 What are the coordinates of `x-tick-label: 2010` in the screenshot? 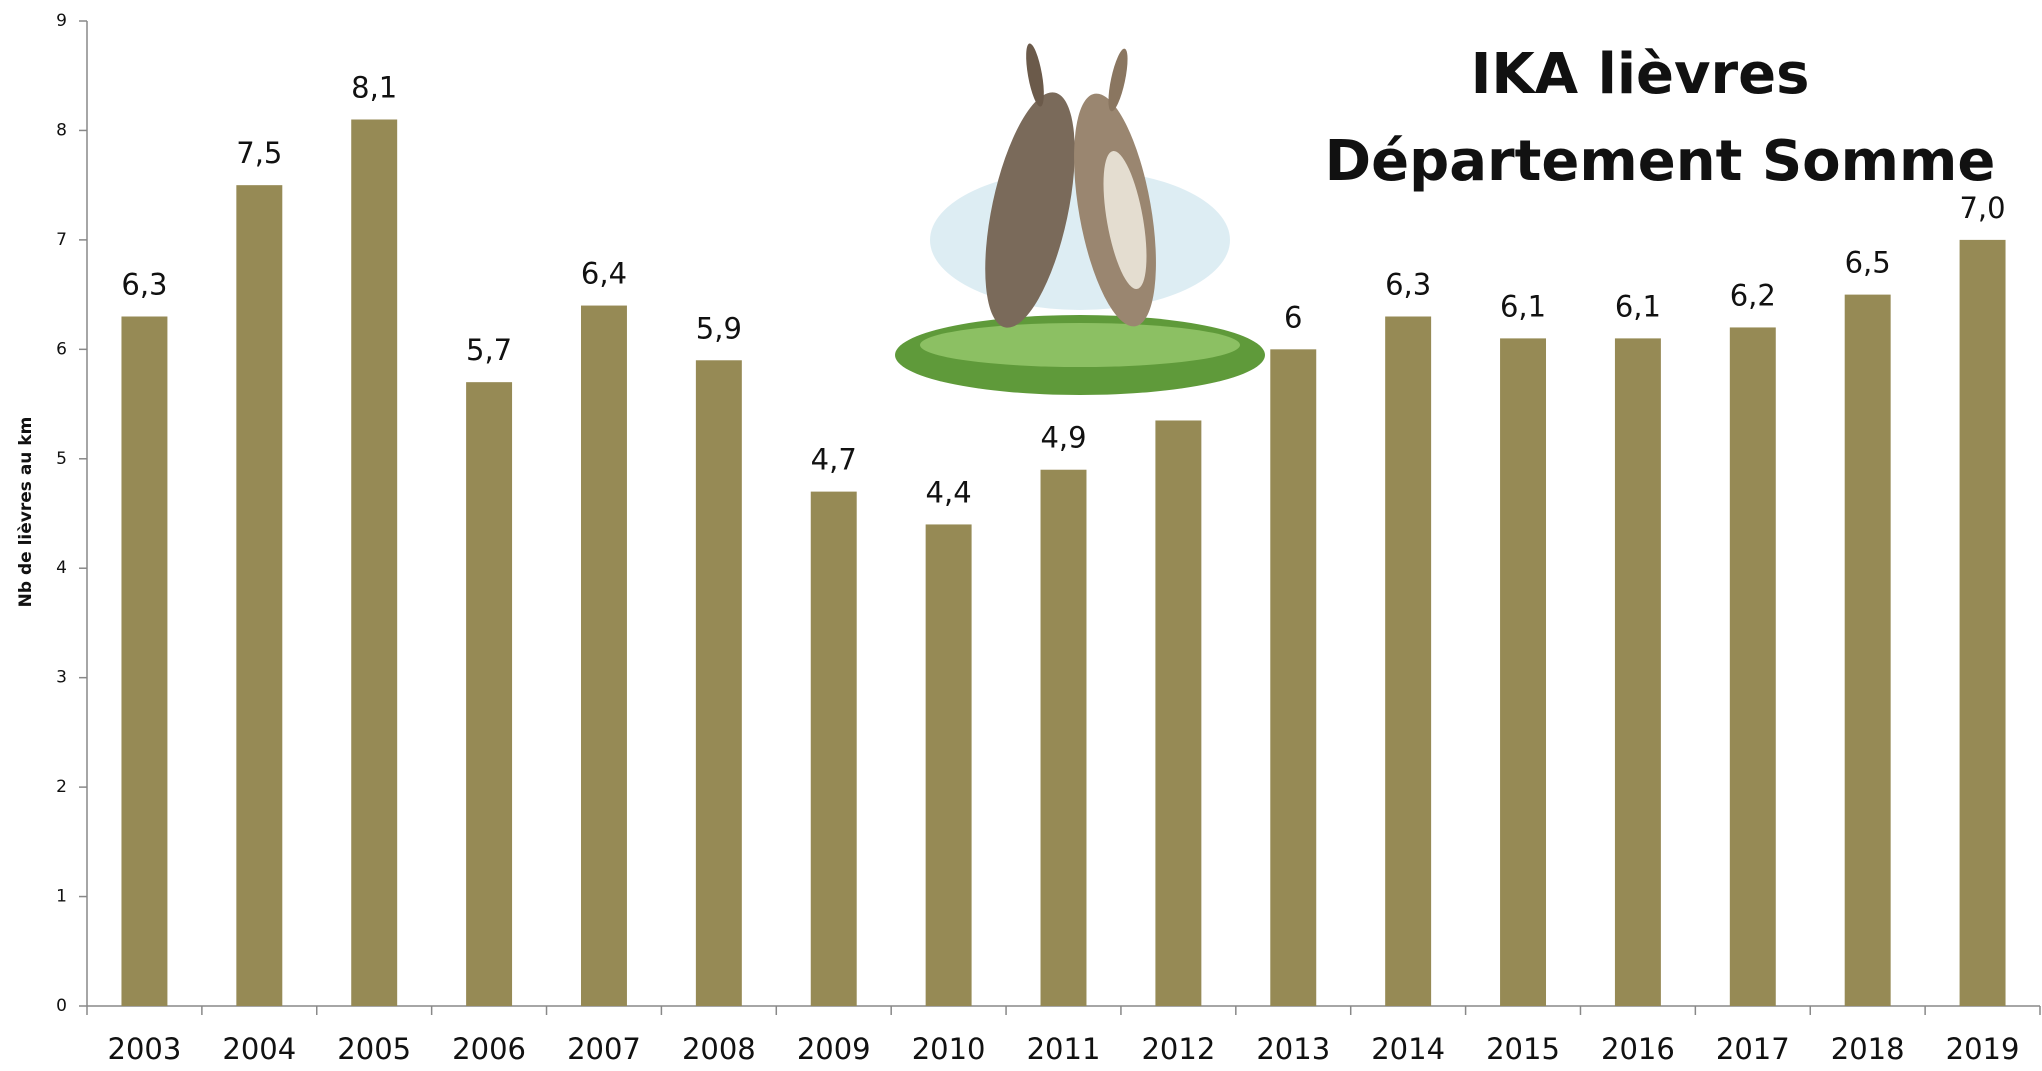 It's located at (949, 1049).